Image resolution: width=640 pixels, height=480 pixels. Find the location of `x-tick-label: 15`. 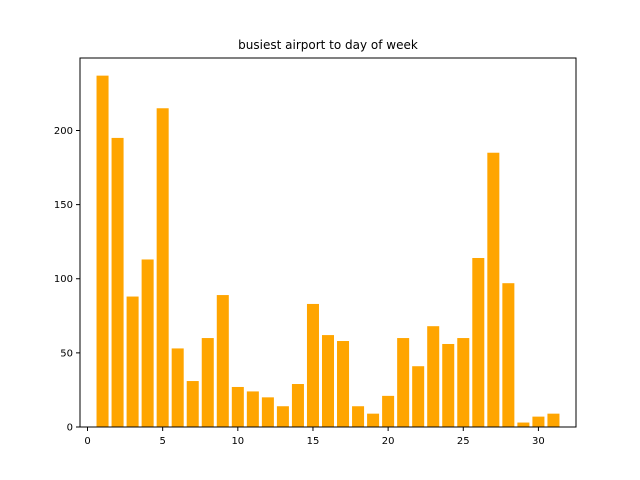

x-tick-label: 15 is located at coordinates (313, 441).